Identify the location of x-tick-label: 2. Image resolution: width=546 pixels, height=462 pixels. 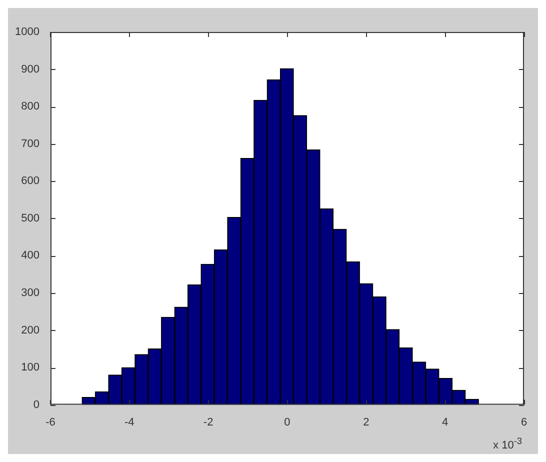
(366, 422).